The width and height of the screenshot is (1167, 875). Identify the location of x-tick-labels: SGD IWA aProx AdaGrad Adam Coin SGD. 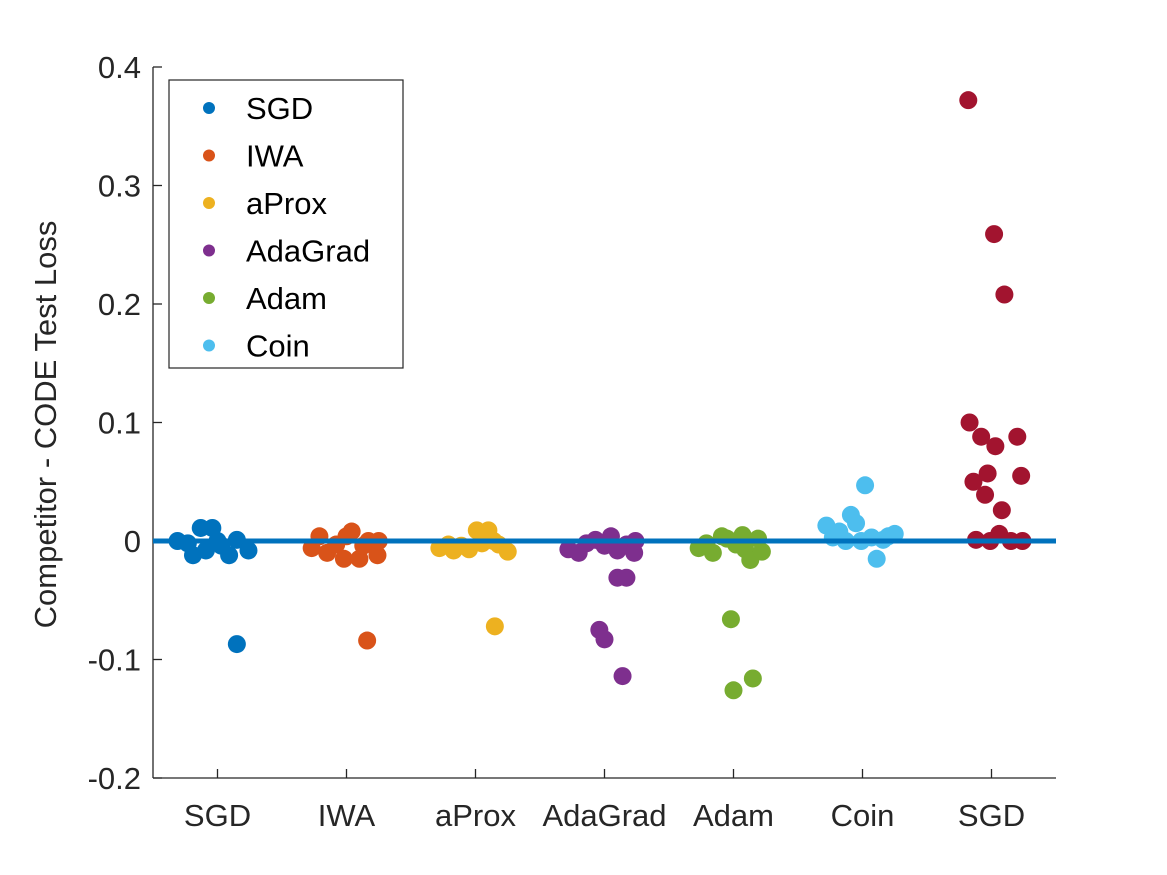
(604, 815).